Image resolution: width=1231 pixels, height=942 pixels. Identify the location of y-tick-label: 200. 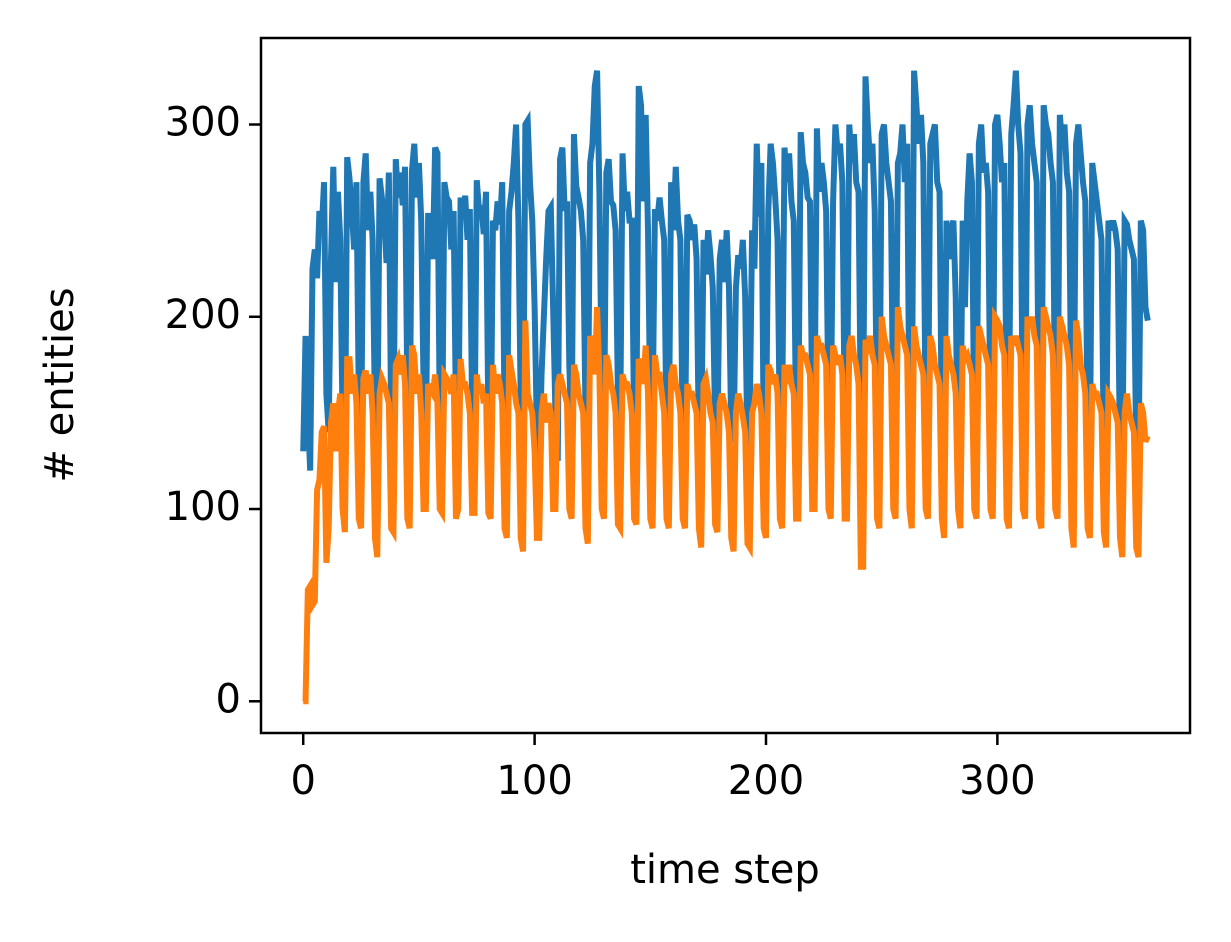
(203, 315).